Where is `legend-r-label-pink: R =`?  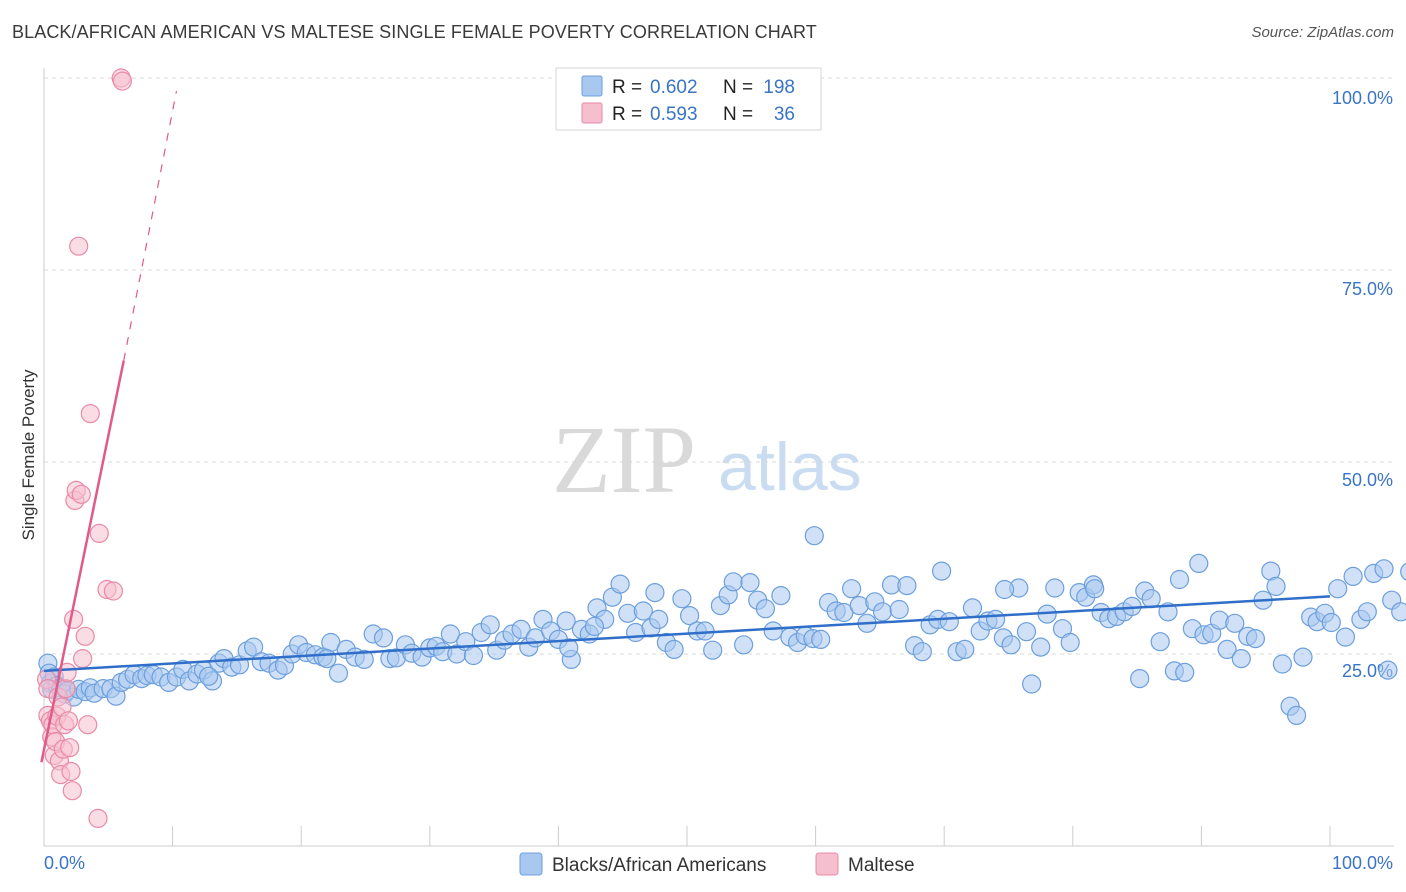 legend-r-label-pink: R = is located at coordinates (627, 114).